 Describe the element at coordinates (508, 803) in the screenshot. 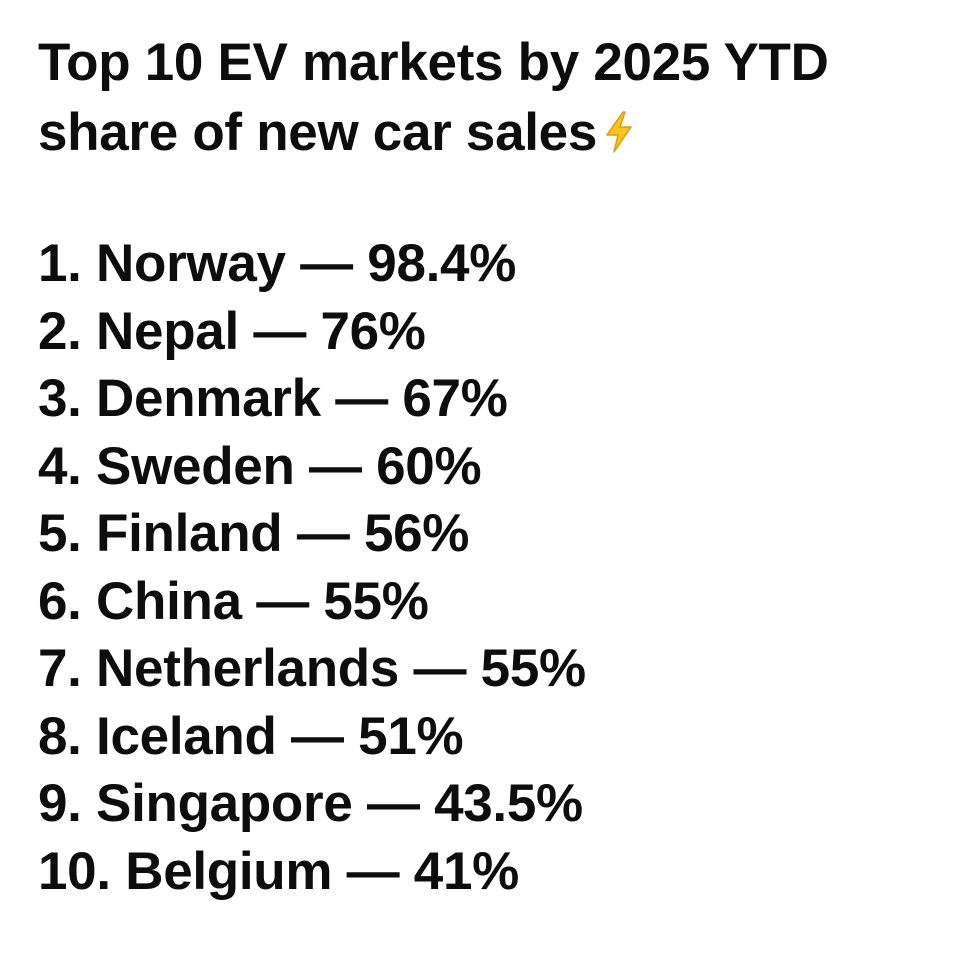

I see `share-value: 43.5%` at that location.